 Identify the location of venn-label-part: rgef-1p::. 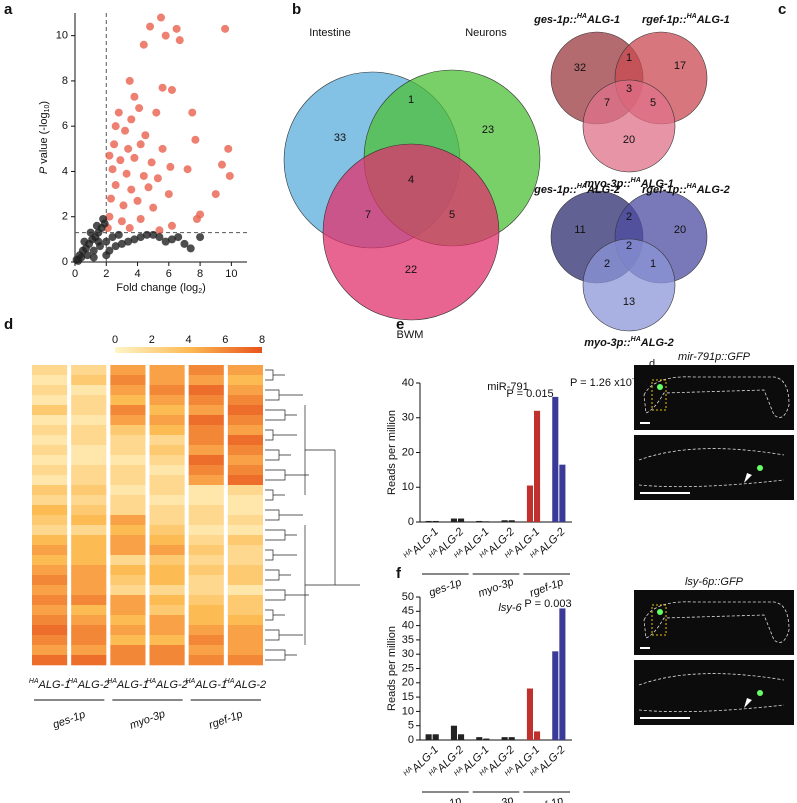
(664, 190).